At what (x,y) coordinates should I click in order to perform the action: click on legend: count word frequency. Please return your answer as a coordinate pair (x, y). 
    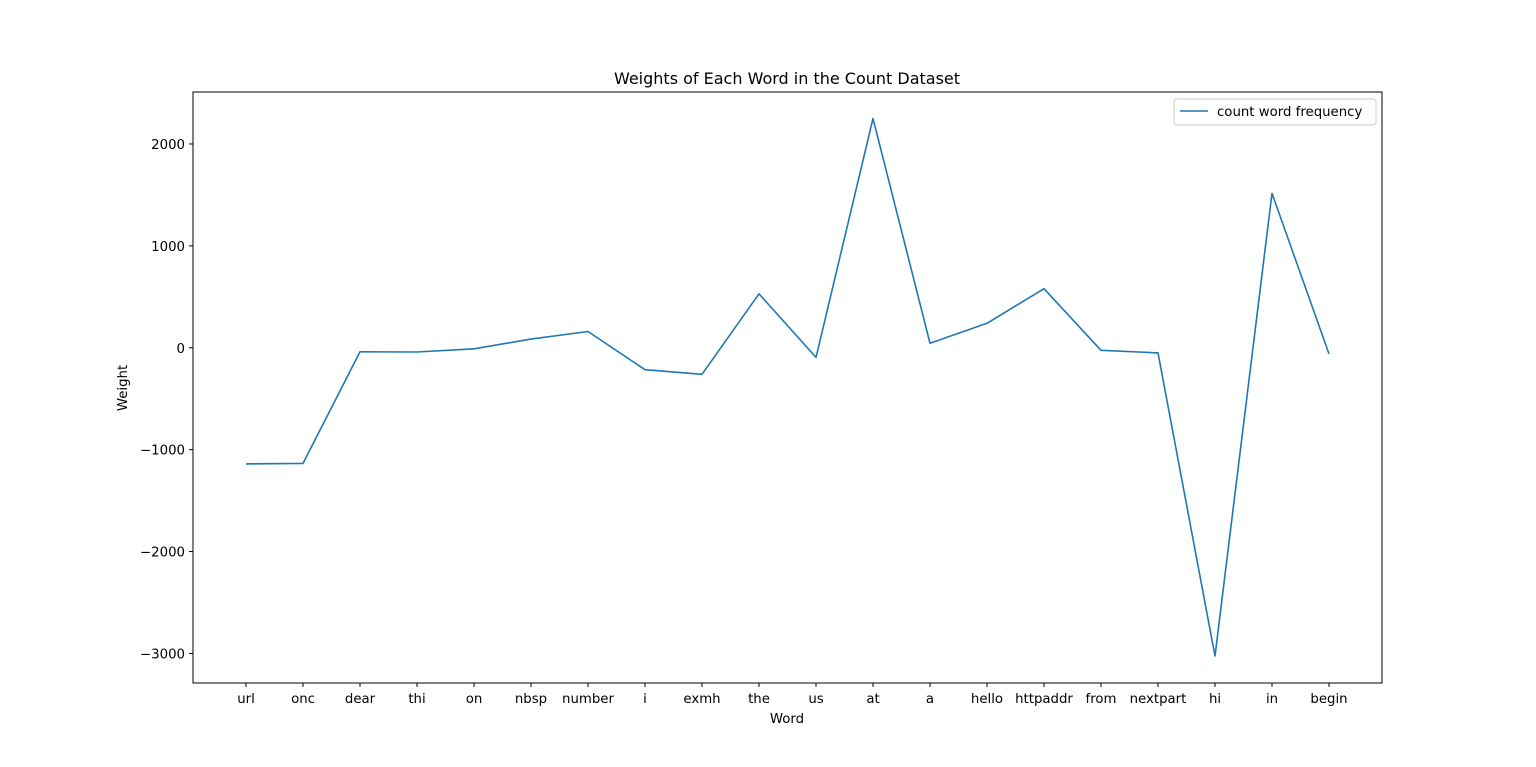
    Looking at the image, I should click on (1275, 112).